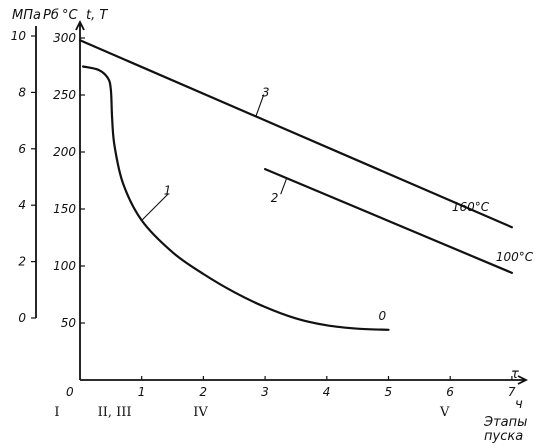  I want to click on temperature-axis-line, so click(80, 199).